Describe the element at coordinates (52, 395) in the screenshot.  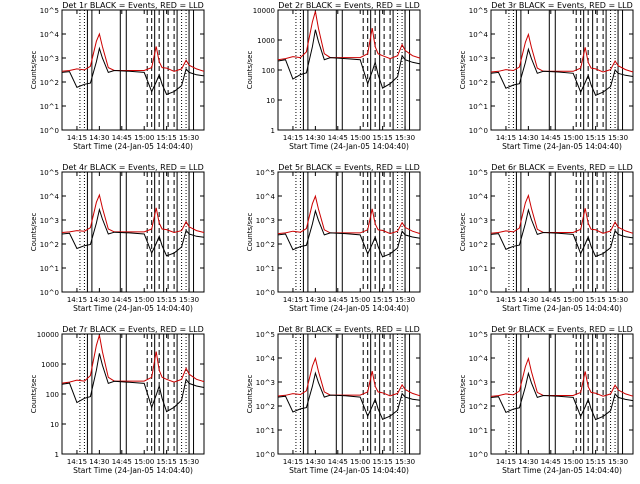
I see `y-tick-label: 100` at that location.